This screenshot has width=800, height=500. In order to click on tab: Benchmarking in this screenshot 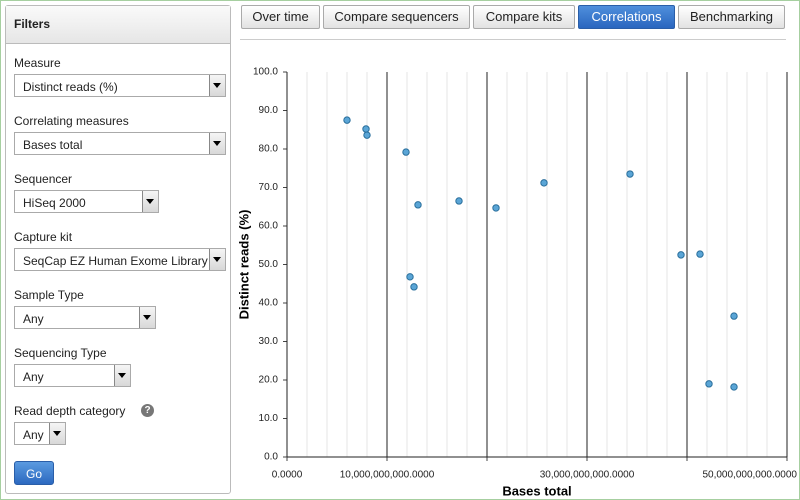, I will do `click(731, 17)`.